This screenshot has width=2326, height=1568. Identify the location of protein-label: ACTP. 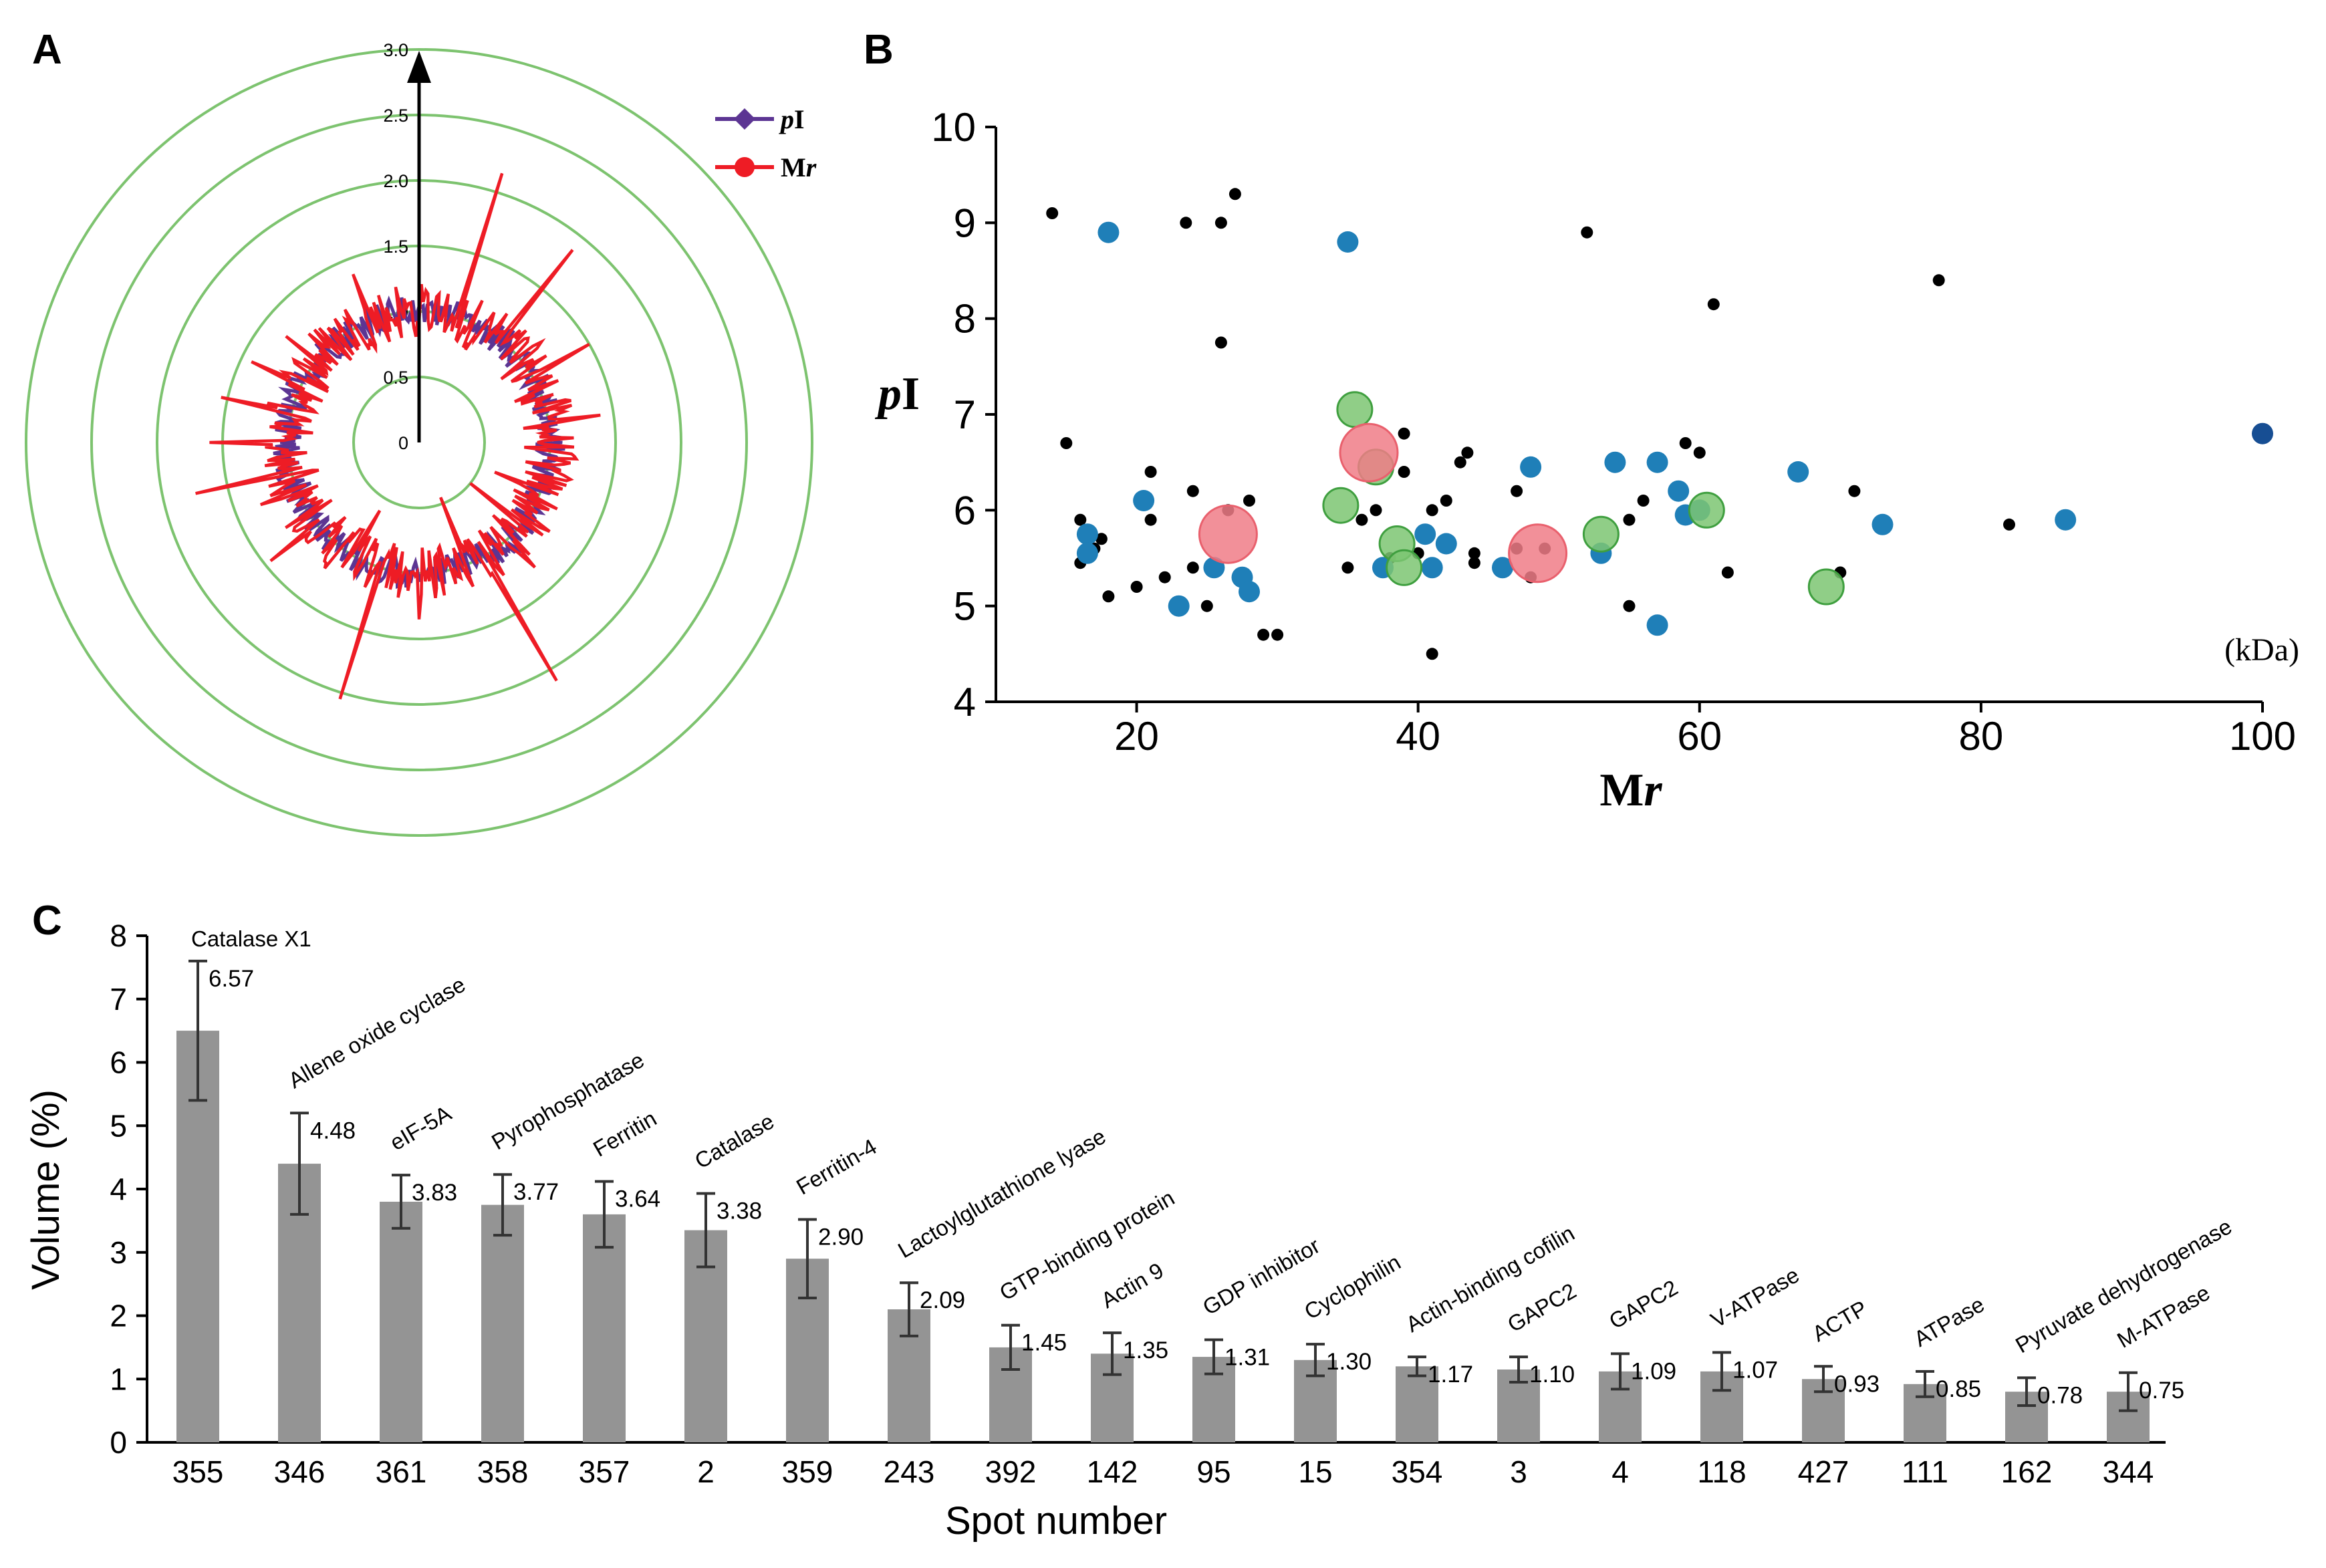
(1840, 1320).